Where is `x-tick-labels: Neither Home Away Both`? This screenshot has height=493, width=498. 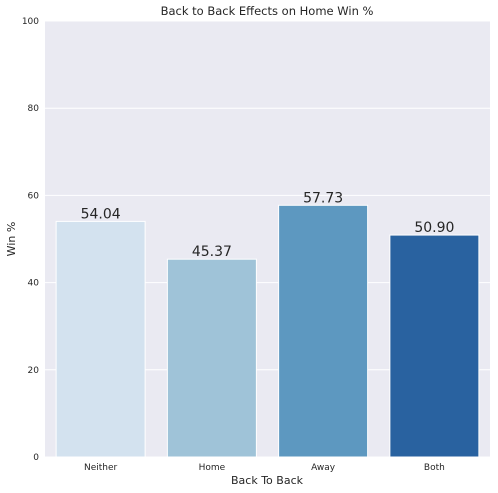 x-tick-labels: Neither Home Away Both is located at coordinates (264, 468).